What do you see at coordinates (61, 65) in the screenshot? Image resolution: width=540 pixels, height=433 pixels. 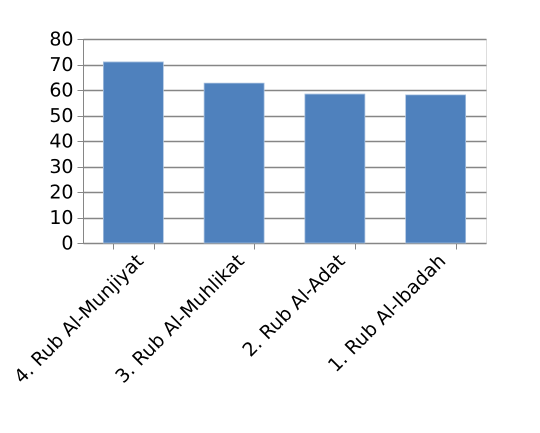 I see `y-tick-label: 70` at bounding box center [61, 65].